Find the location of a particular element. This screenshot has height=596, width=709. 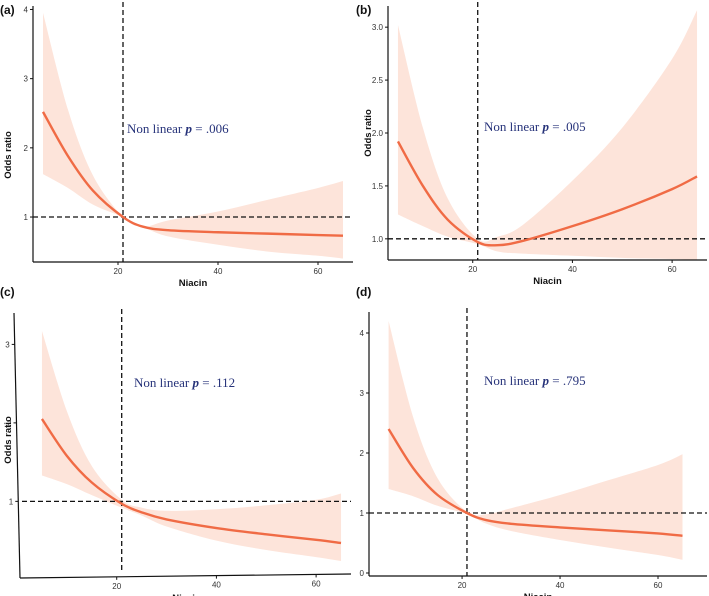

y-tick-label: 0 is located at coordinates (362, 573).